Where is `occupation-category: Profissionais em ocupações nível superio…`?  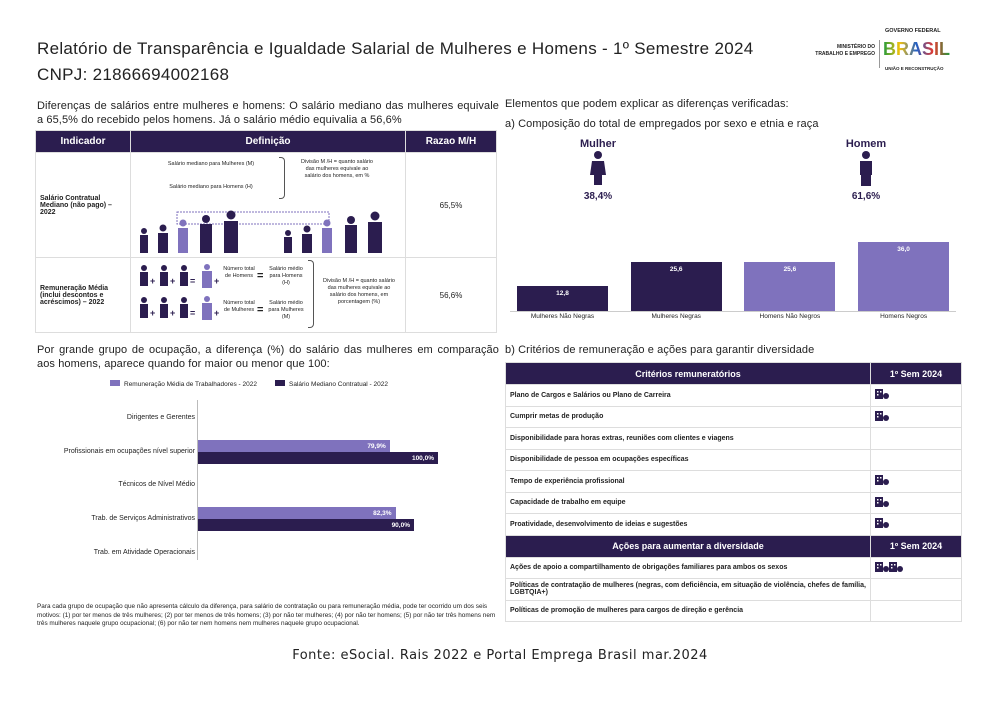 occupation-category: Profissionais em ocupações nível superio… is located at coordinates (129, 451).